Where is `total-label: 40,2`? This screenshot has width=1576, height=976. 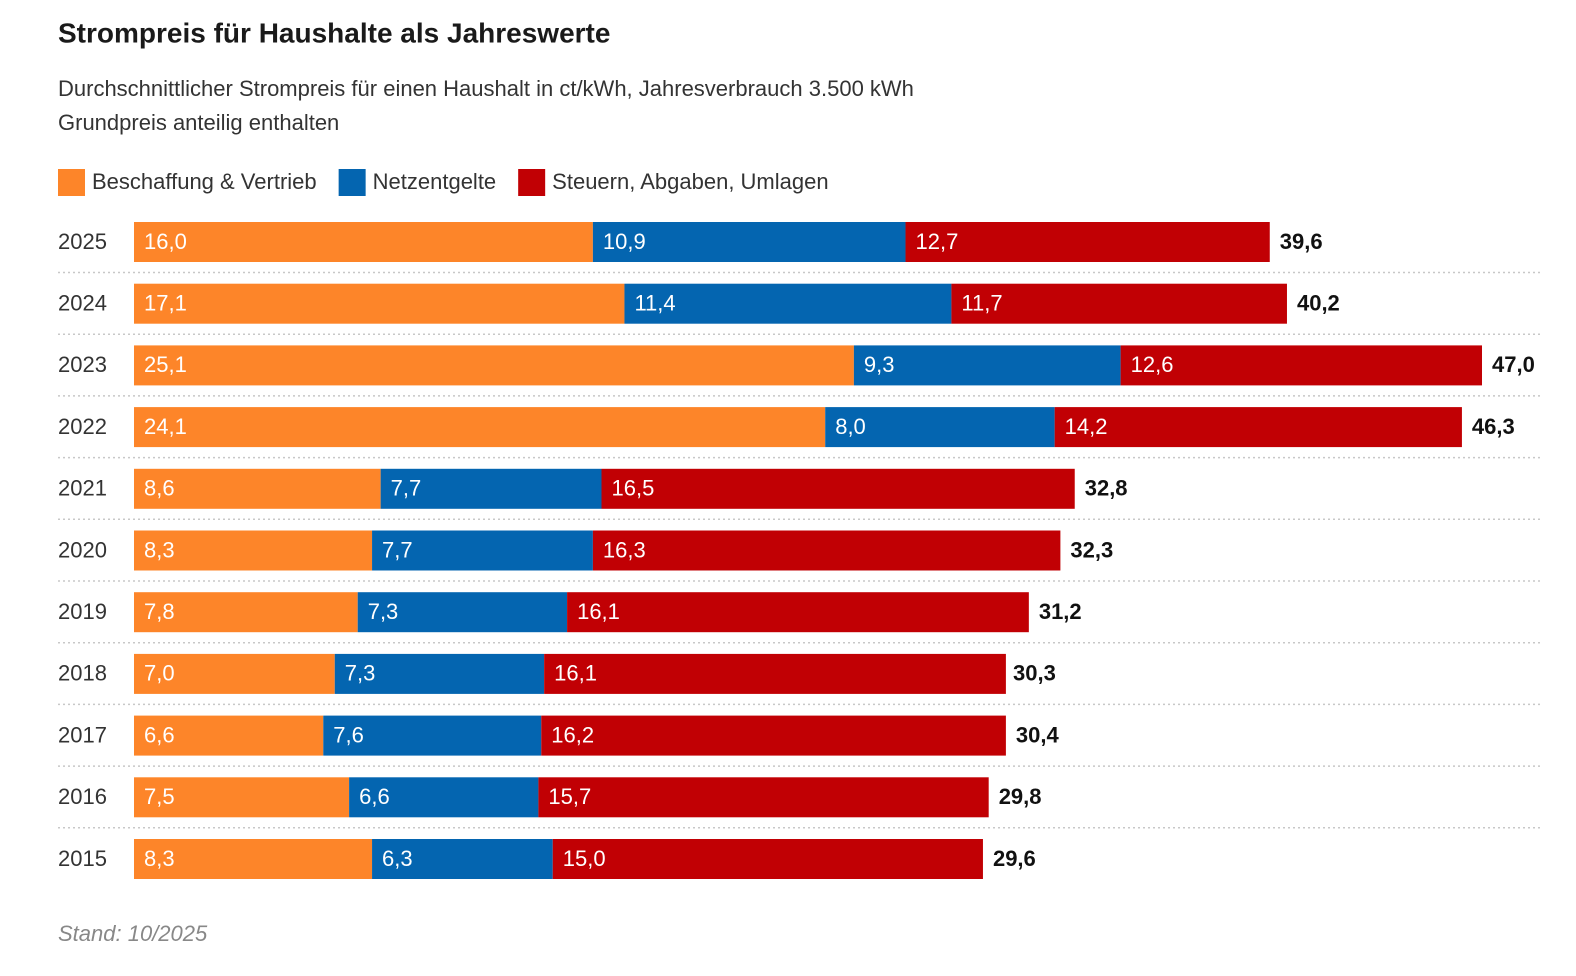 total-label: 40,2 is located at coordinates (1318, 303).